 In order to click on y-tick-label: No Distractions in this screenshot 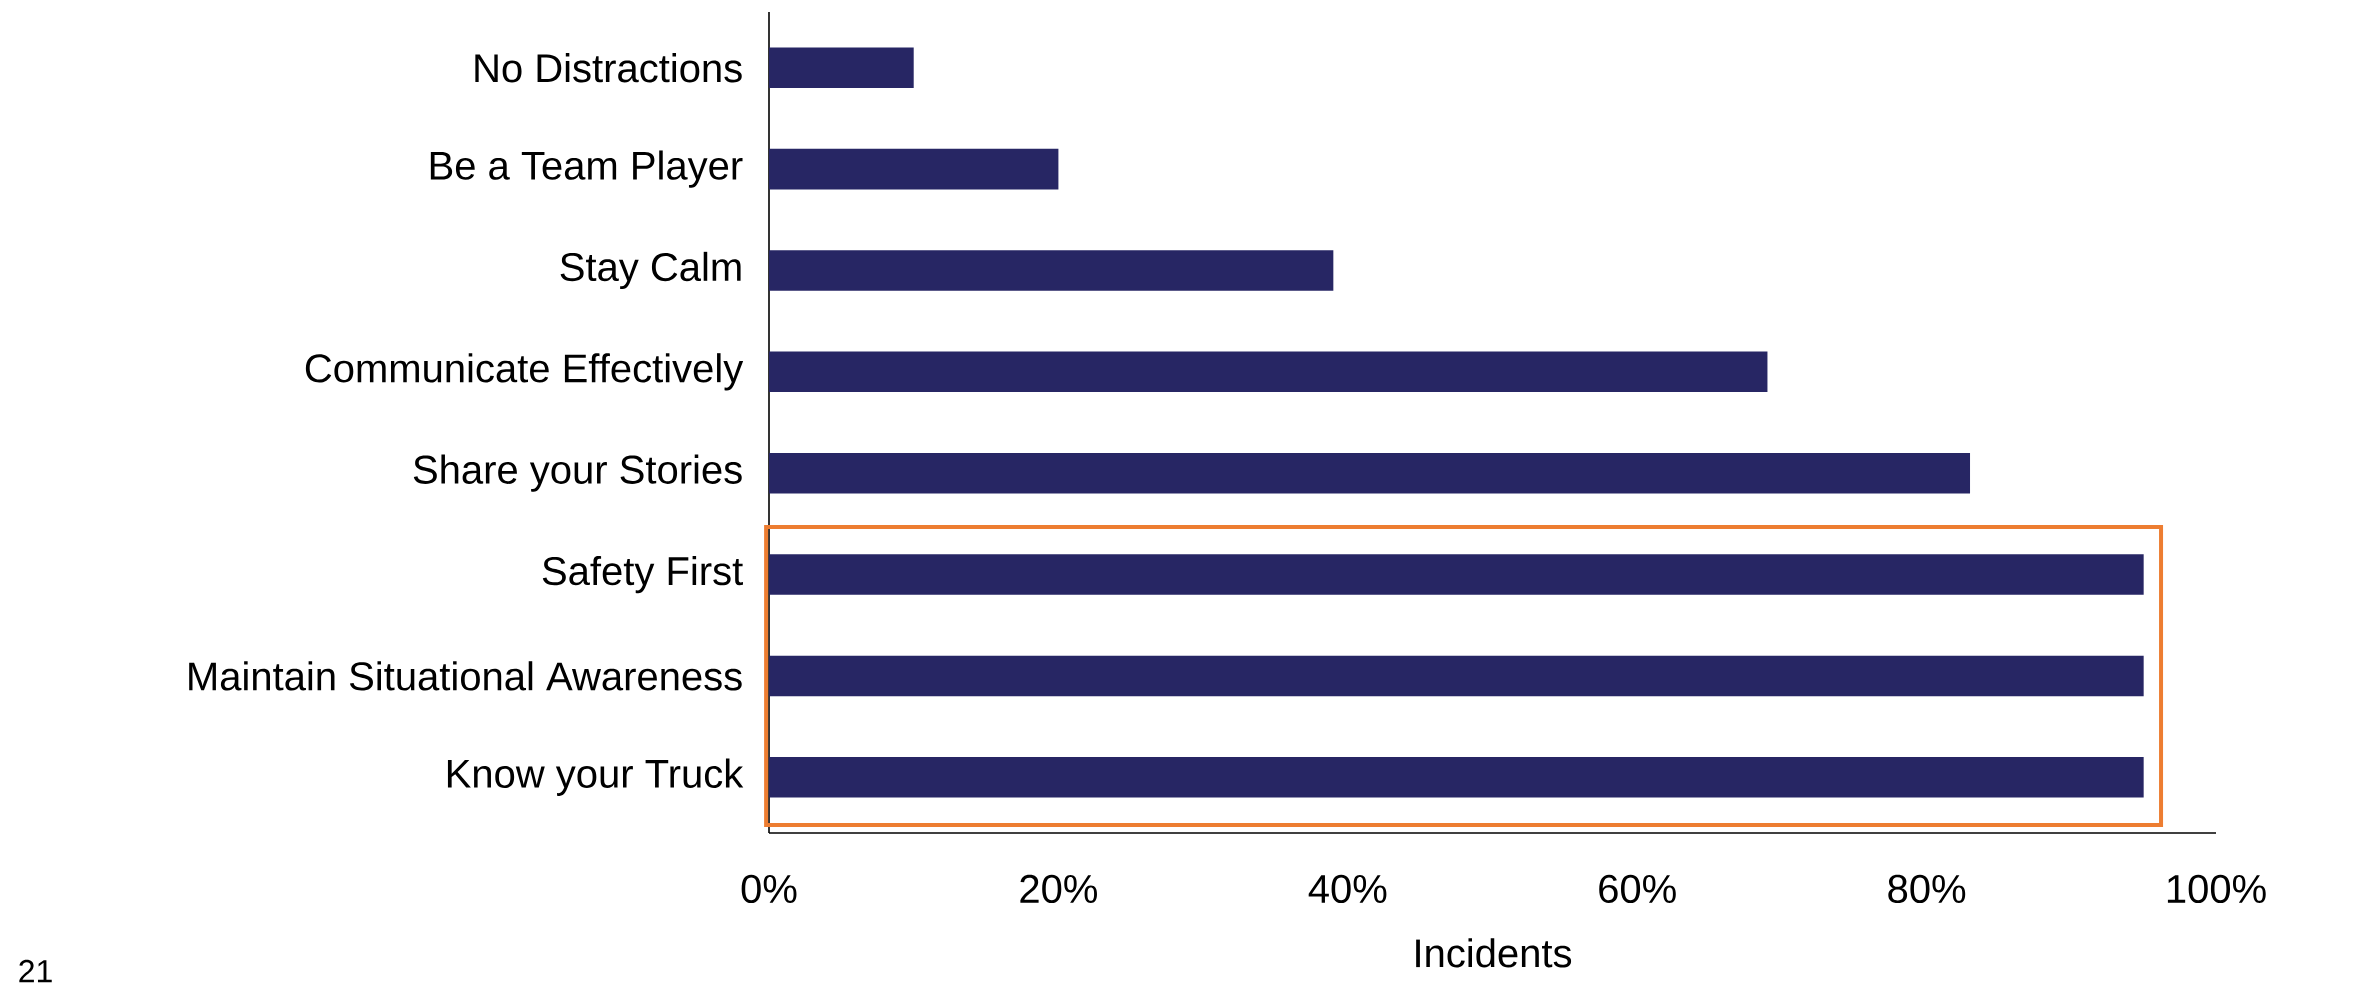, I will do `click(608, 68)`.